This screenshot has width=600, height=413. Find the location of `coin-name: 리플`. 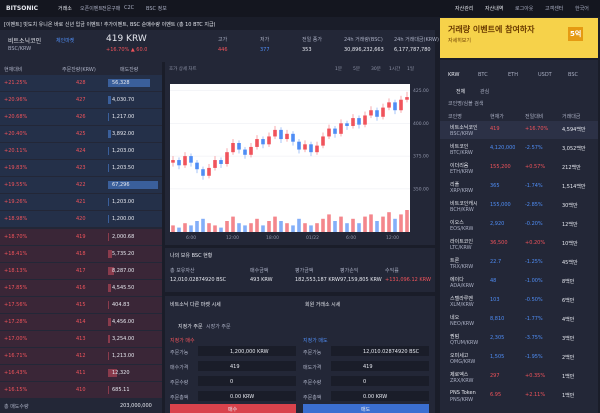

coin-name: 리플 is located at coordinates (455, 185).